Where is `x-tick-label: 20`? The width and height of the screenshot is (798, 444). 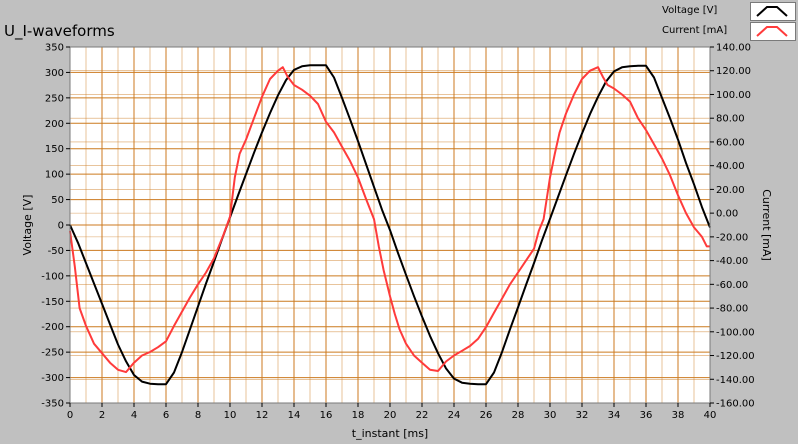 x-tick-label: 20 is located at coordinates (390, 415).